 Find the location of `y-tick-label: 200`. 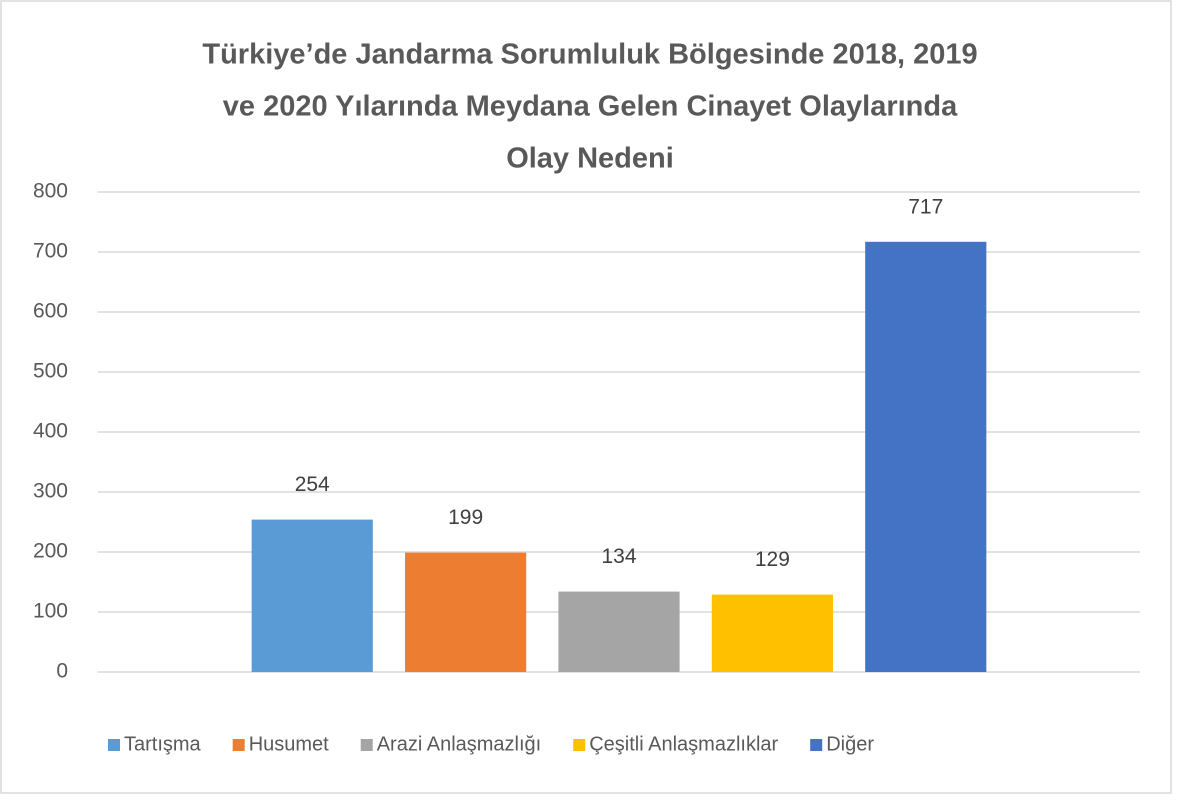

y-tick-label: 200 is located at coordinates (50, 551).